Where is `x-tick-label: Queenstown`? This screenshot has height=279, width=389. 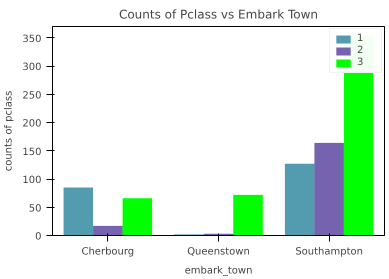
x-tick-label: Queenstown is located at coordinates (218, 252).